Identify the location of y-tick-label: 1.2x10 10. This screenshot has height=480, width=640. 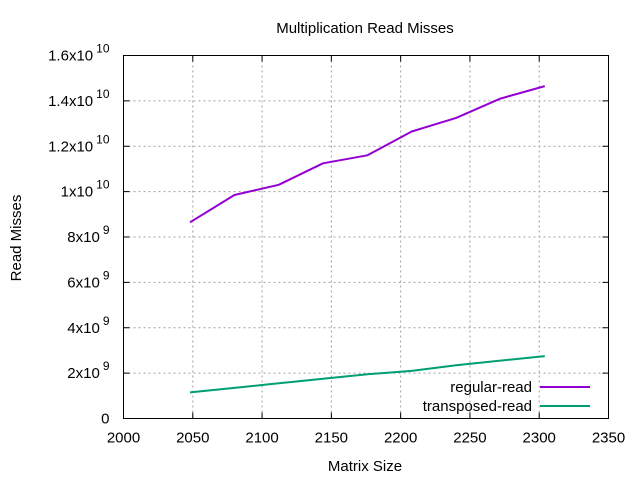
(79, 143).